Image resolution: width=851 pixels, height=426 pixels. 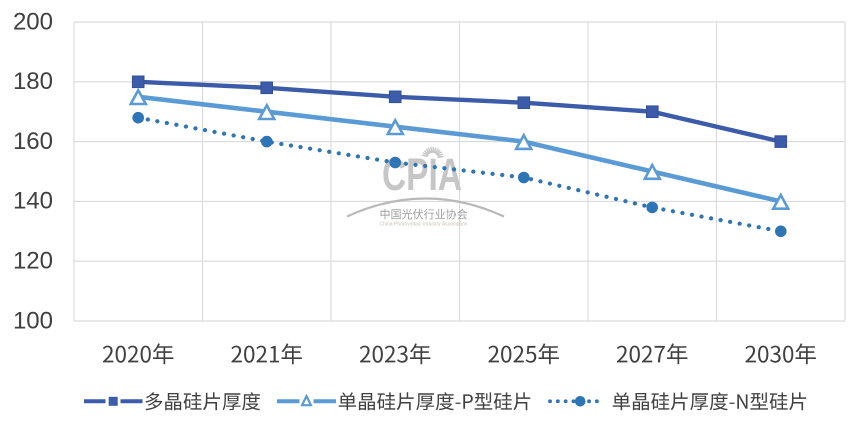 What do you see at coordinates (33, 141) in the screenshot?
I see `svg-text: 160` at bounding box center [33, 141].